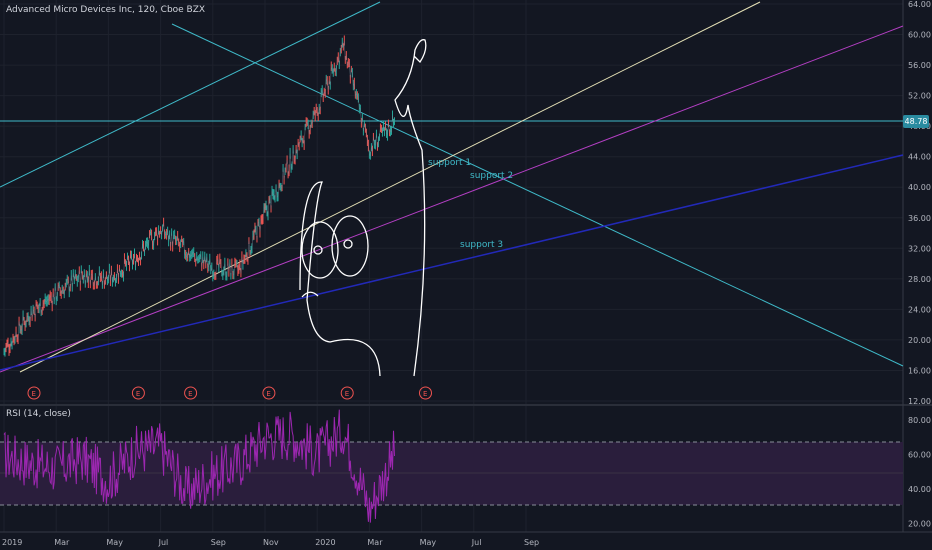  What do you see at coordinates (919, 309) in the screenshot?
I see `price-tick-label: 24.00` at bounding box center [919, 309].